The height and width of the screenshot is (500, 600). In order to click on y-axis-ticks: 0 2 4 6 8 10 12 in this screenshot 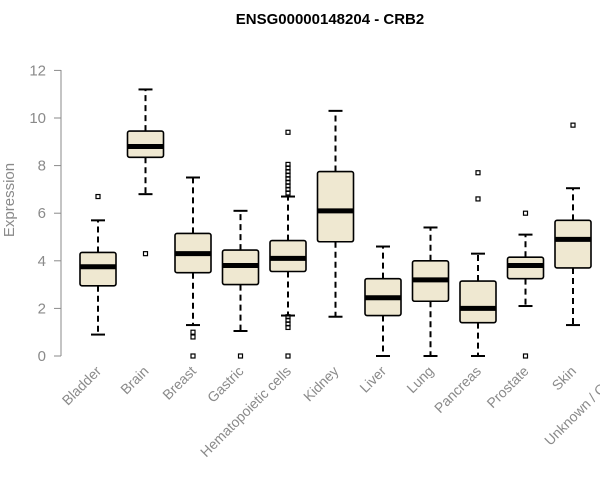, I will do `click(45, 213)`.